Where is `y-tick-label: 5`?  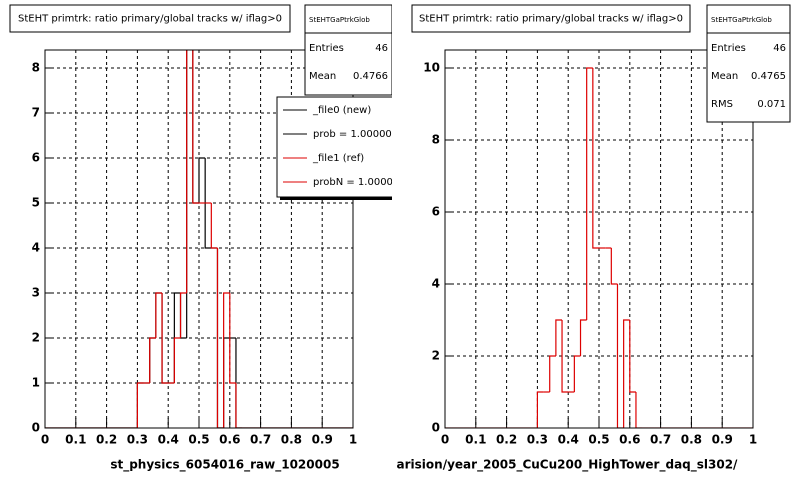 y-tick-label: 5 is located at coordinates (36, 203).